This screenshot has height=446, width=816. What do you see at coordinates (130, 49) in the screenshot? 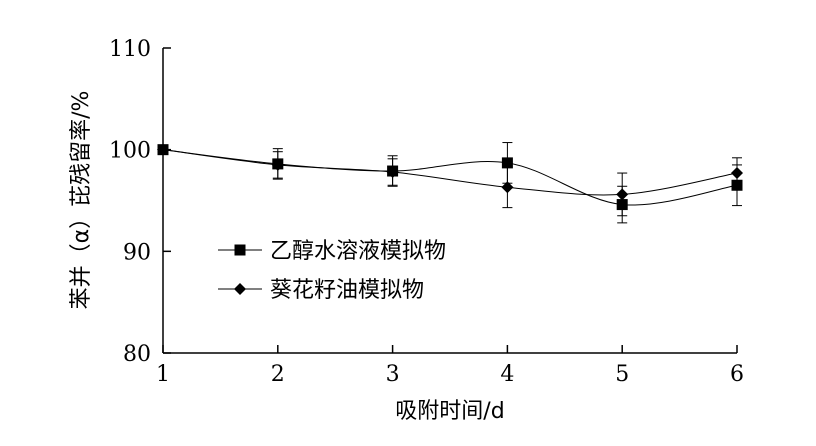
I see `y-tick-label: 110` at bounding box center [130, 49].